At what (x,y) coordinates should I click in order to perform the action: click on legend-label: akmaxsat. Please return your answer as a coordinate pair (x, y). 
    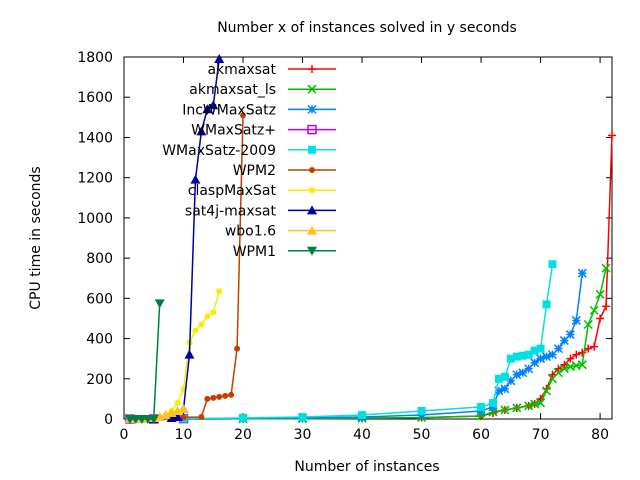
    Looking at the image, I should click on (241, 70).